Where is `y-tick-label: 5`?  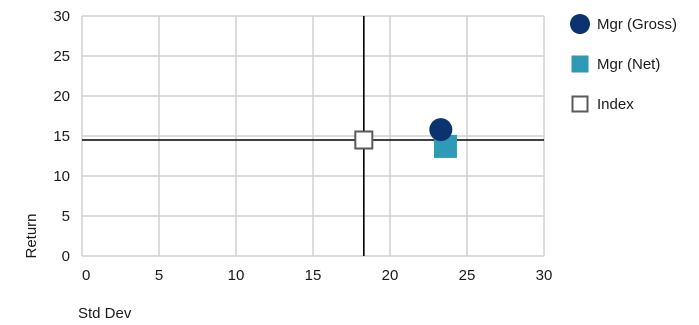 y-tick-label: 5 is located at coordinates (66, 216).